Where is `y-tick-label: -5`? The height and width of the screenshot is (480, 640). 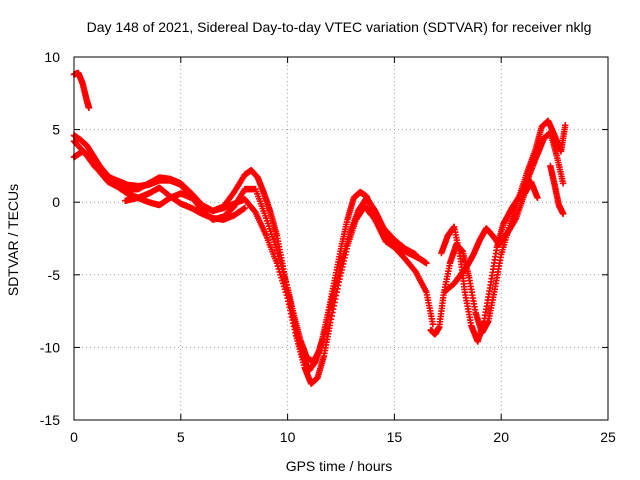
y-tick-label: -5 is located at coordinates (54, 275).